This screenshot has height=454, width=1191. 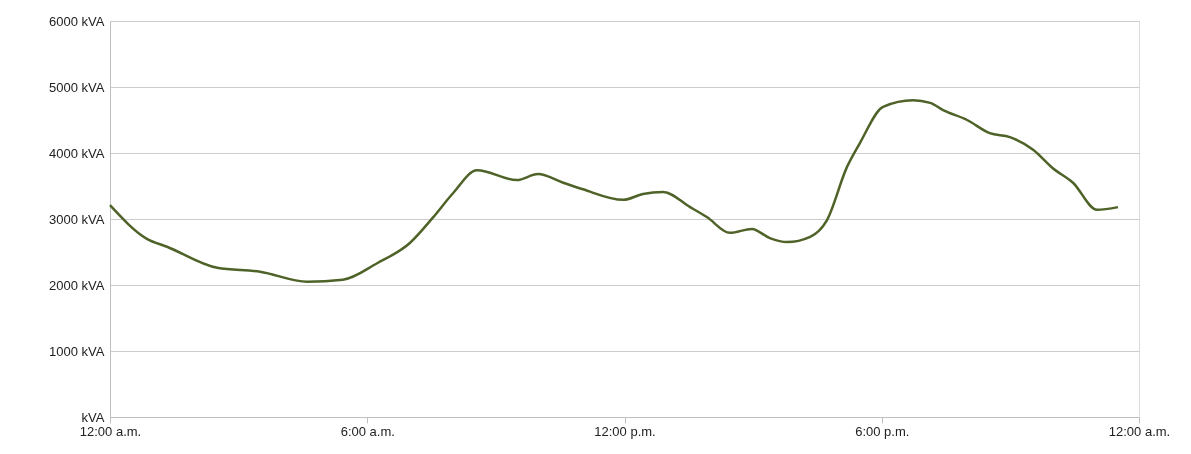 I want to click on y-tick-label: 6000 kVA, so click(x=77, y=21).